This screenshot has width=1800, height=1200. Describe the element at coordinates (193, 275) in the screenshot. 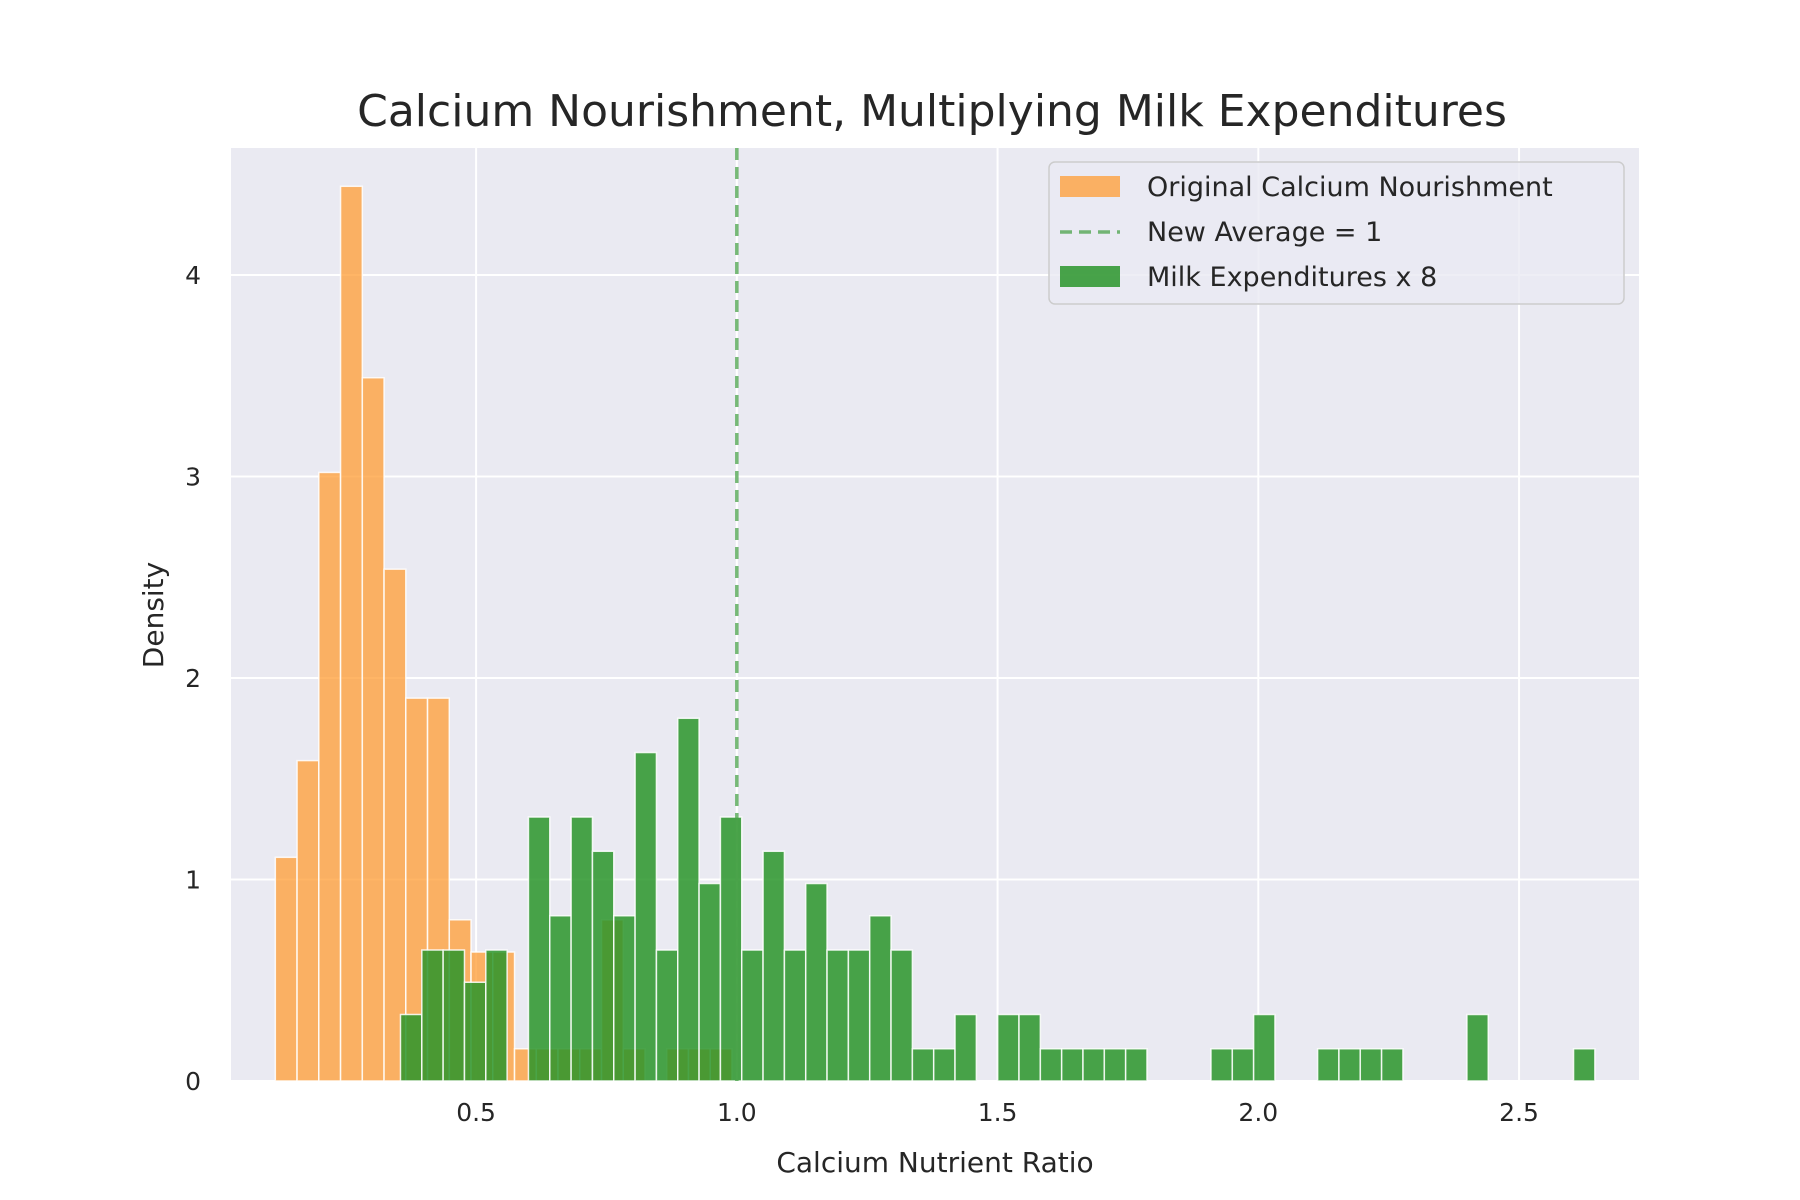

I see `y-tick-label: 4` at that location.